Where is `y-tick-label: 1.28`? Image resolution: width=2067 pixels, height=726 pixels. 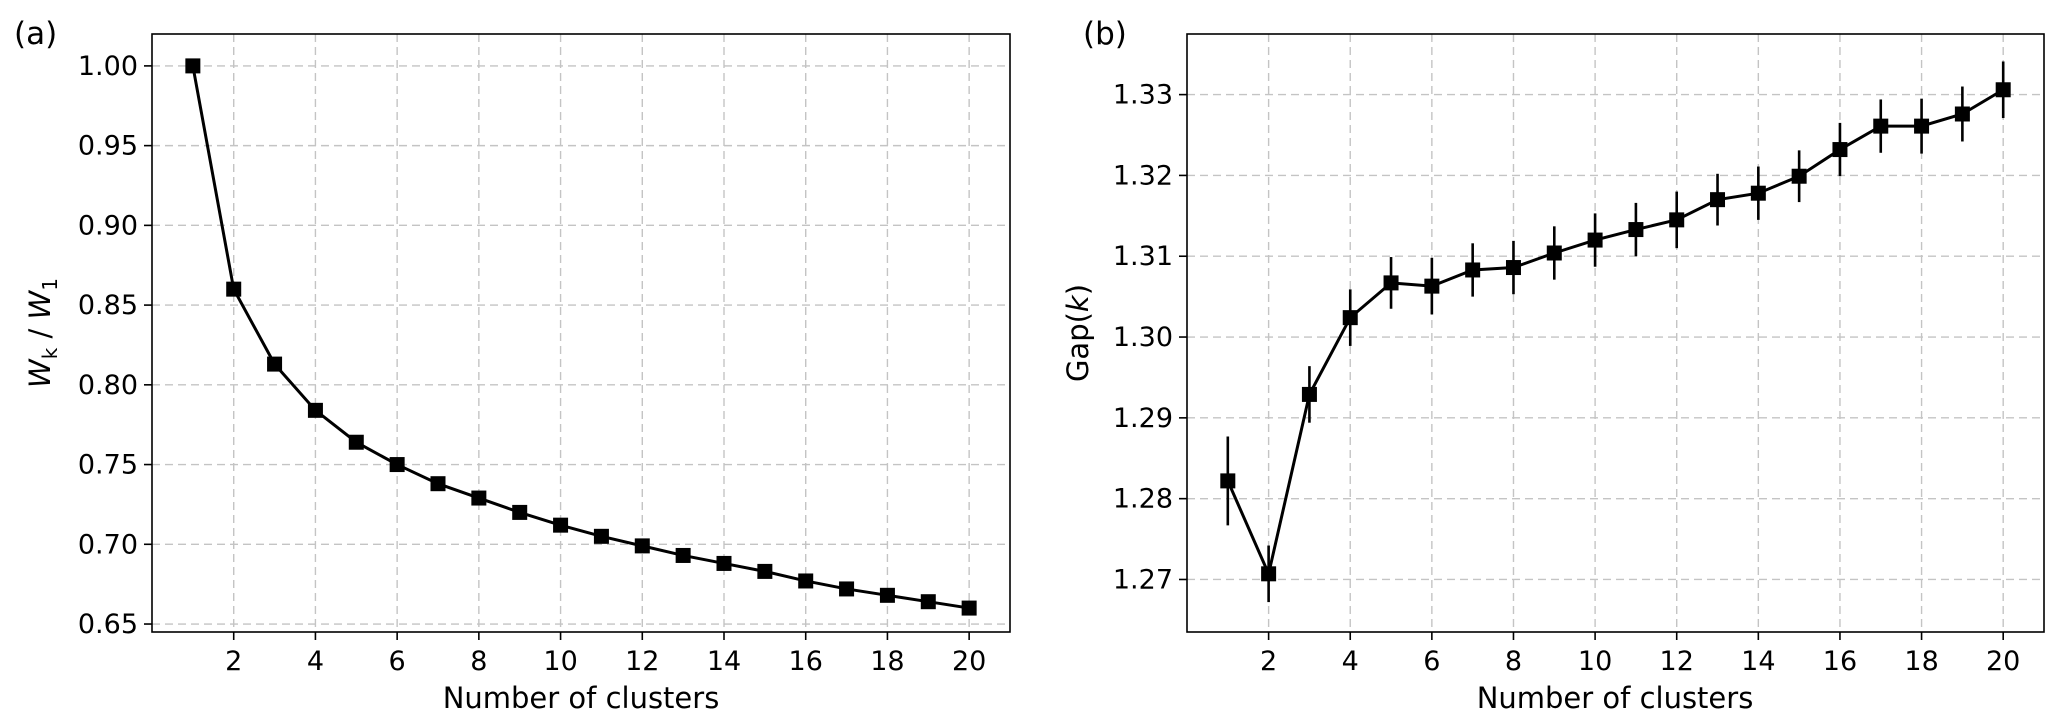 y-tick-label: 1.28 is located at coordinates (1143, 499).